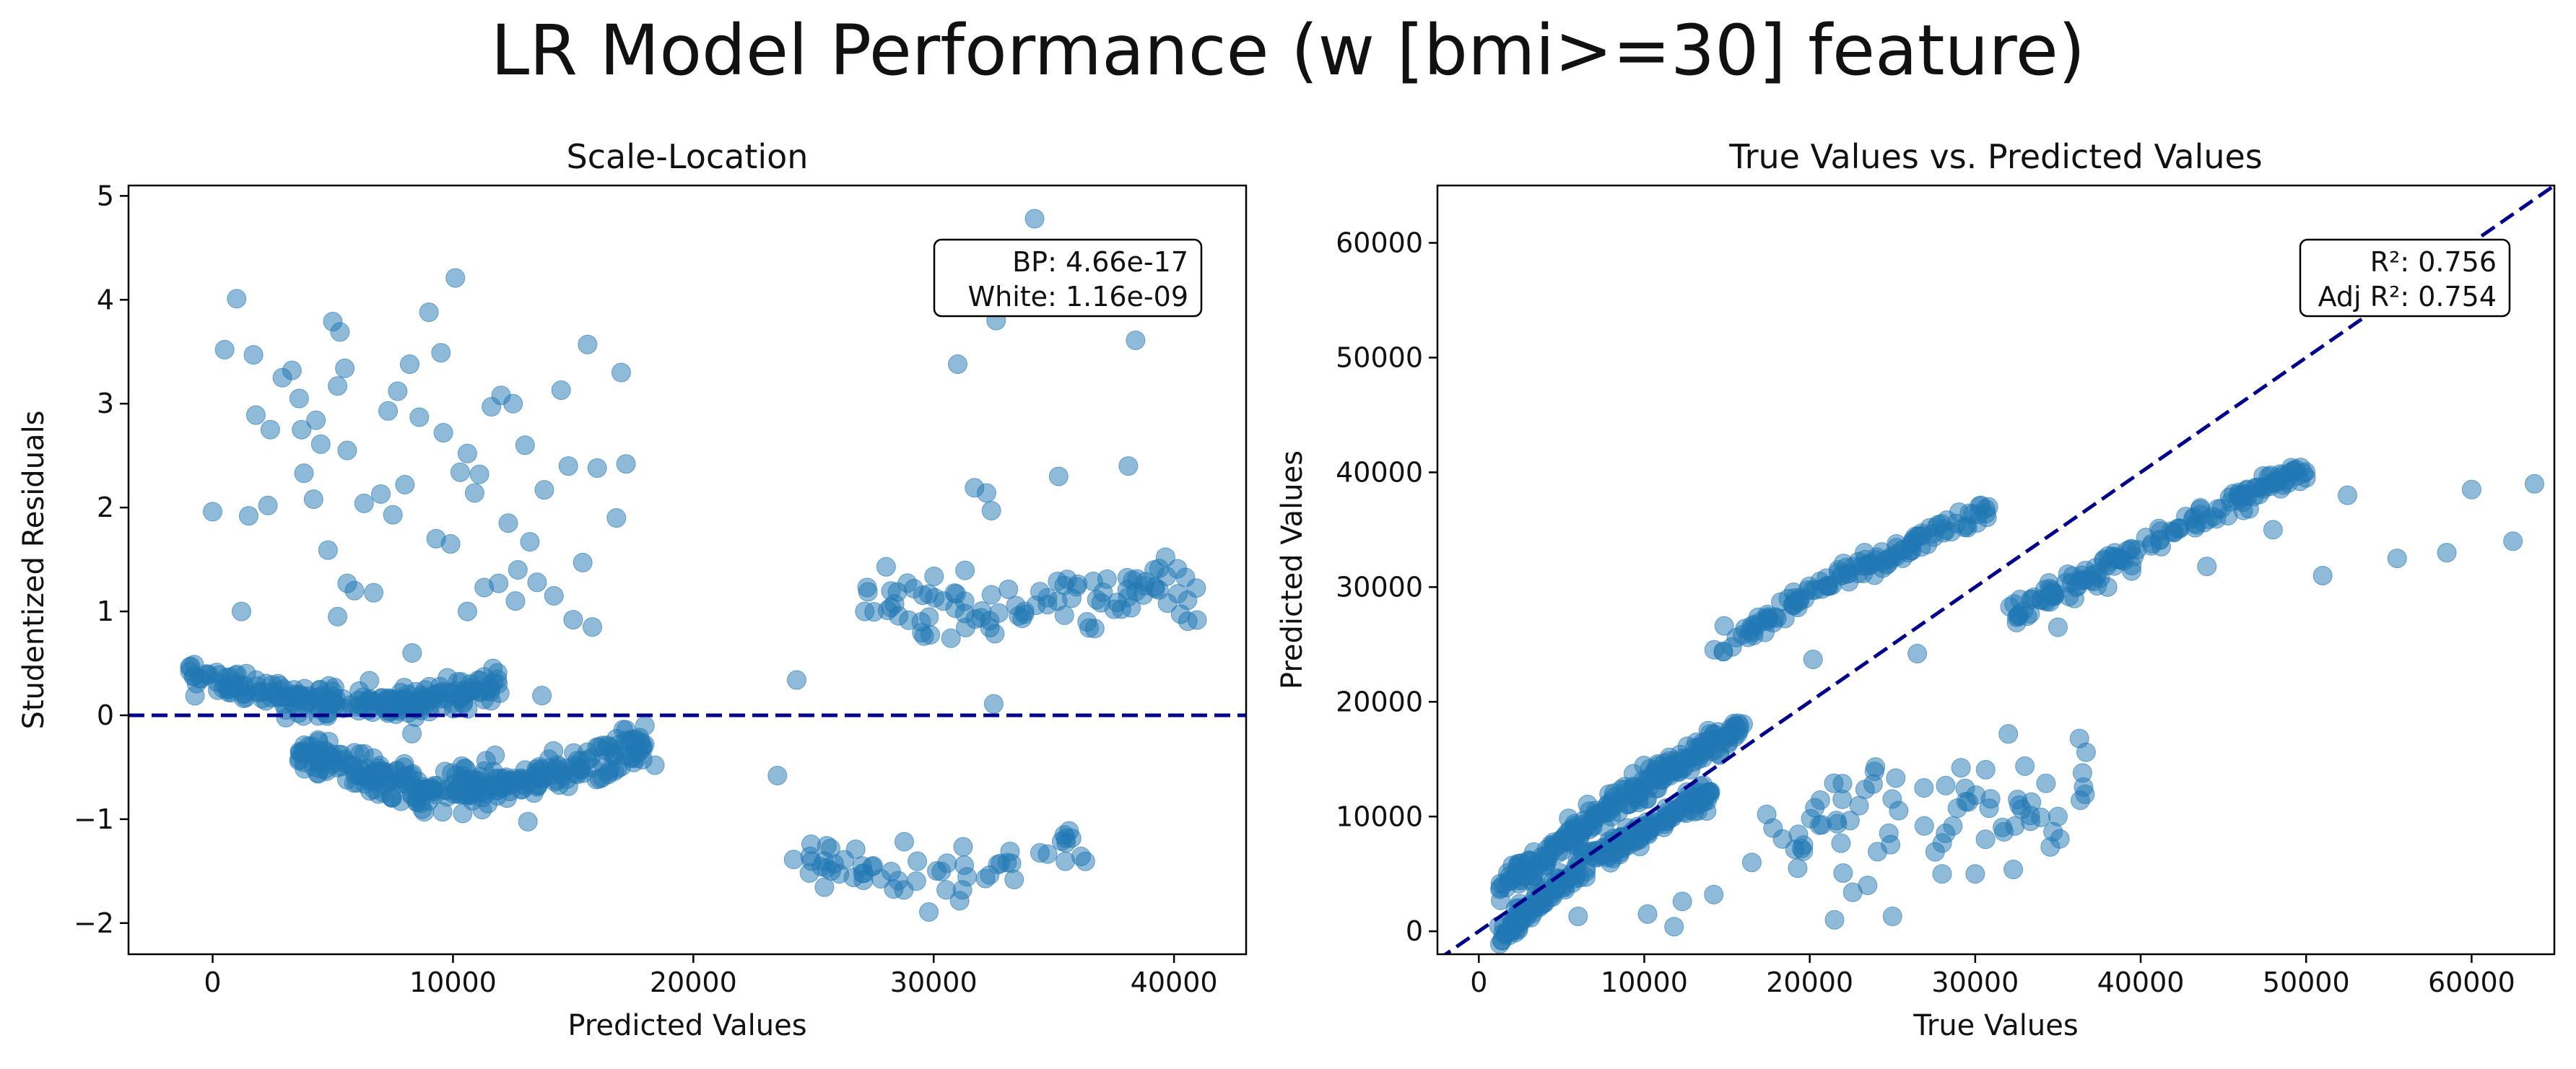  What do you see at coordinates (693, 982) in the screenshot?
I see `x-tick-label: 20000` at bounding box center [693, 982].